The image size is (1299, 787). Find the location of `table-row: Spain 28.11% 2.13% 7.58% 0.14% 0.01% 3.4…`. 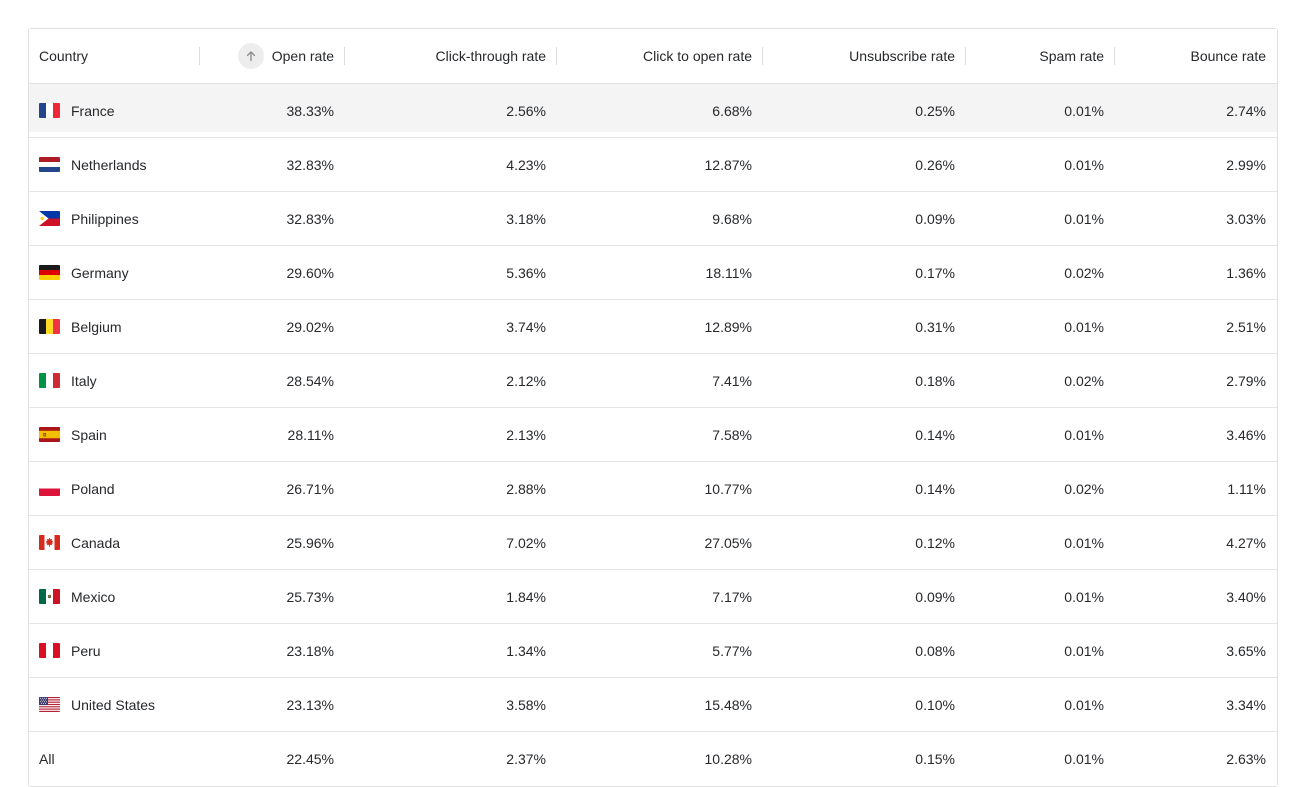

table-row: Spain 28.11% 2.13% 7.58% 0.14% 0.01% 3.4… is located at coordinates (653, 435).